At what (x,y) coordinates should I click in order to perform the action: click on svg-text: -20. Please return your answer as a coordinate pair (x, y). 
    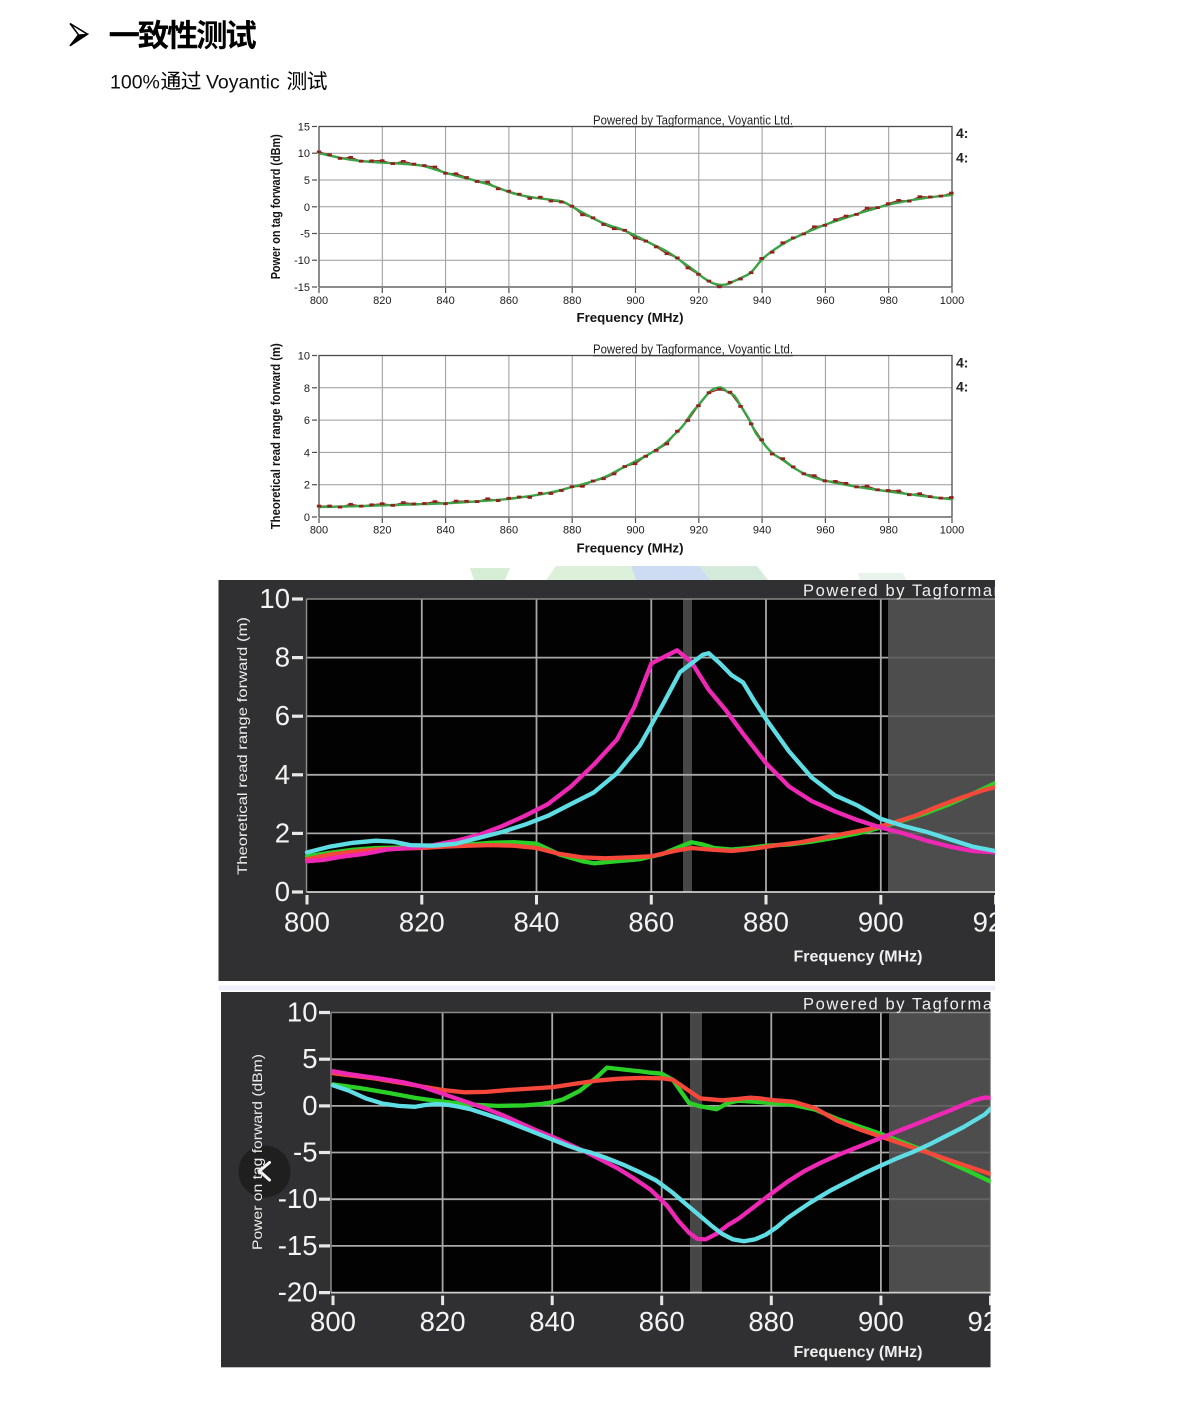
    Looking at the image, I should click on (298, 1292).